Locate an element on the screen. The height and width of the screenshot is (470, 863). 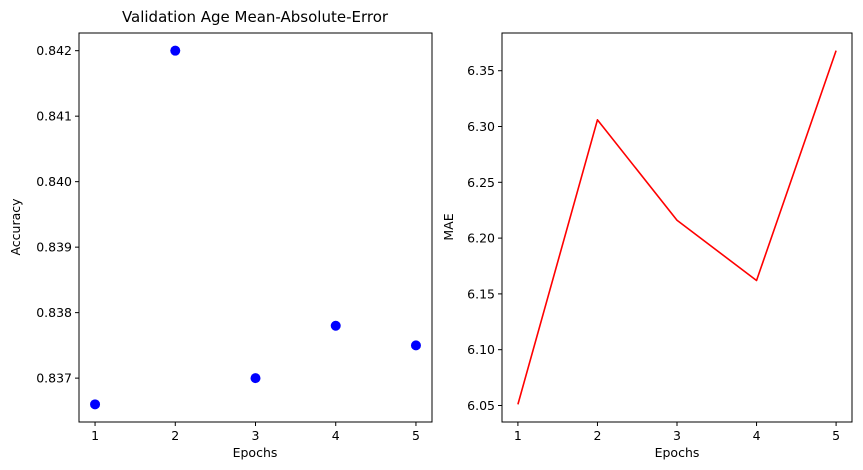
y-tick-label: 6.15 is located at coordinates (481, 293).